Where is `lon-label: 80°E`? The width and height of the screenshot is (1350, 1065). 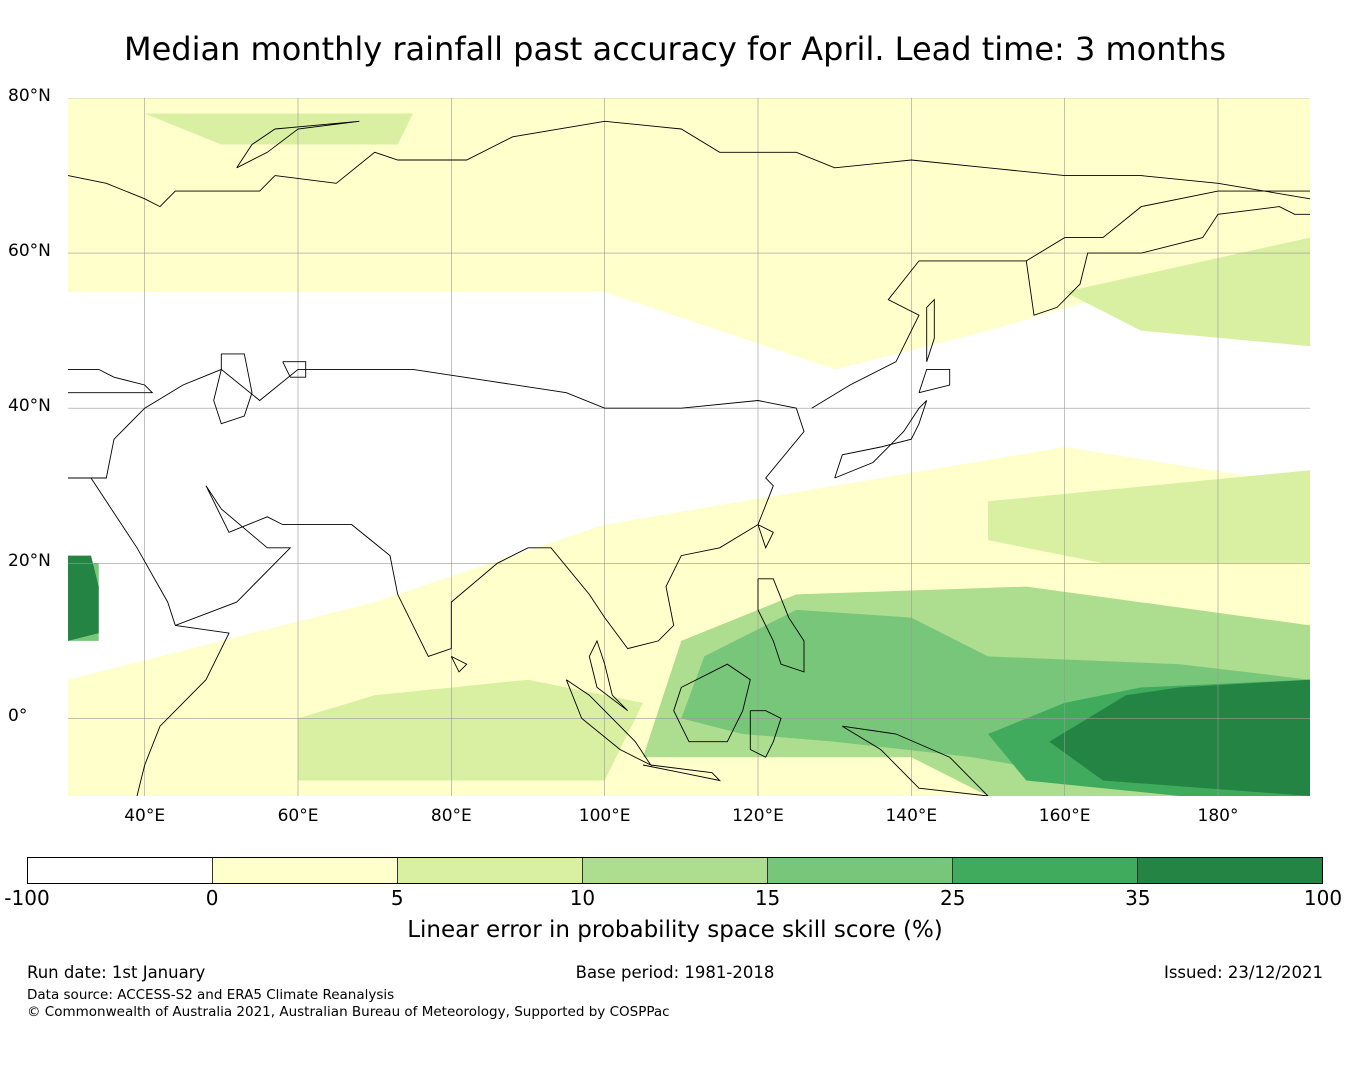
lon-label: 80°E is located at coordinates (451, 816).